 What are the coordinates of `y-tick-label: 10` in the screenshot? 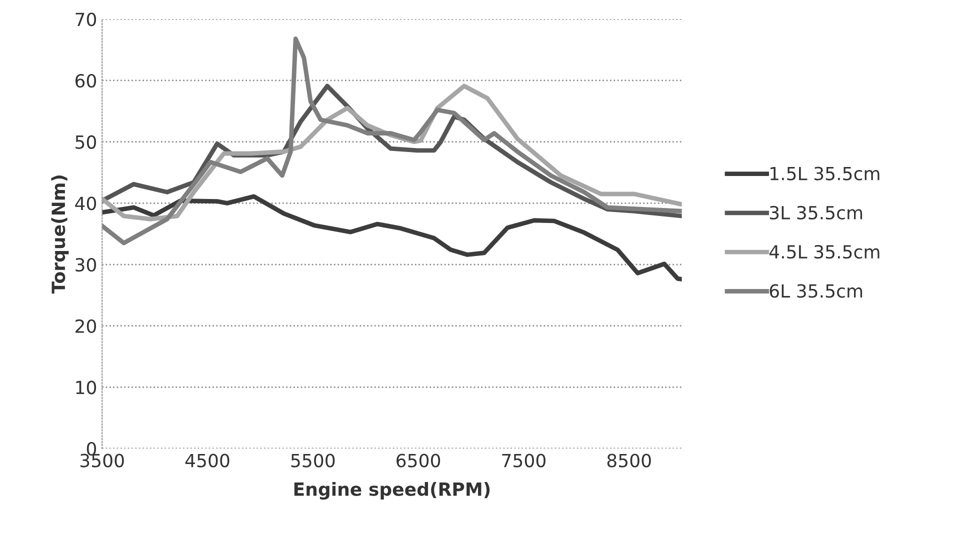 It's located at (86, 387).